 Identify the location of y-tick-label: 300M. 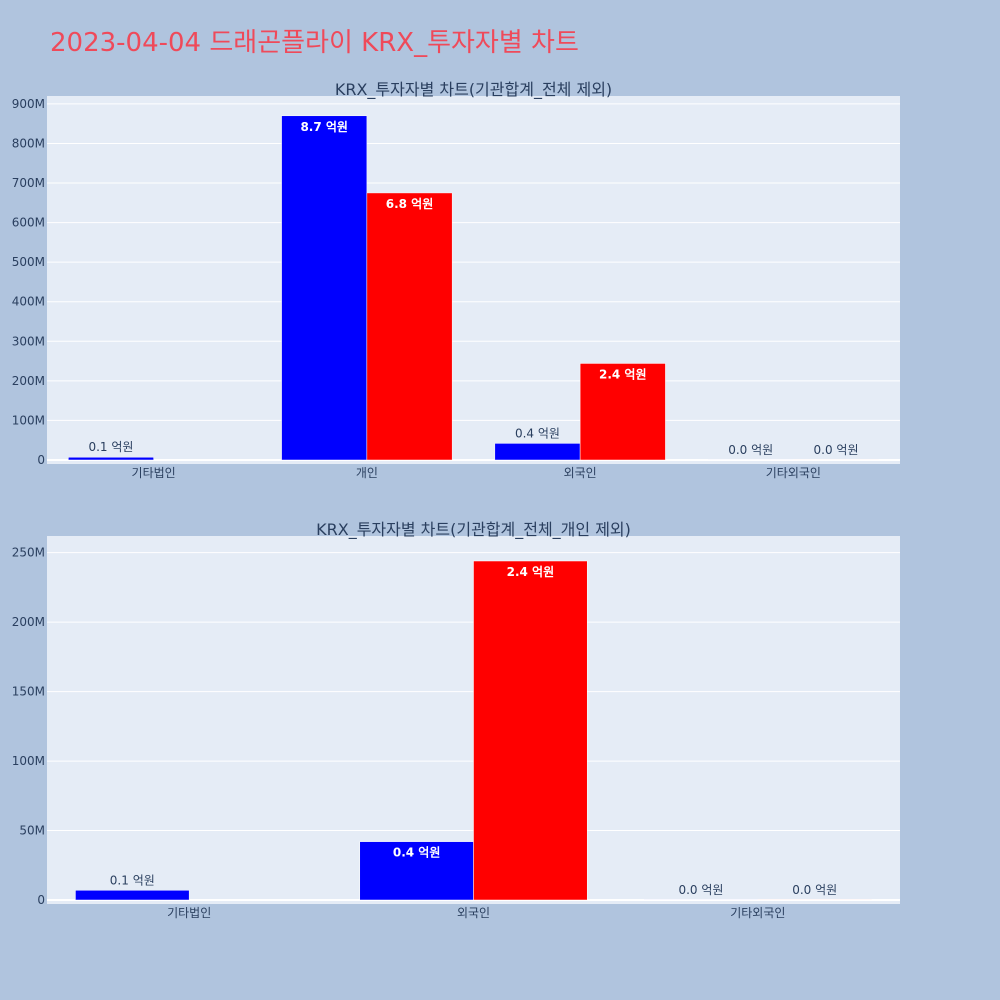
(28, 341).